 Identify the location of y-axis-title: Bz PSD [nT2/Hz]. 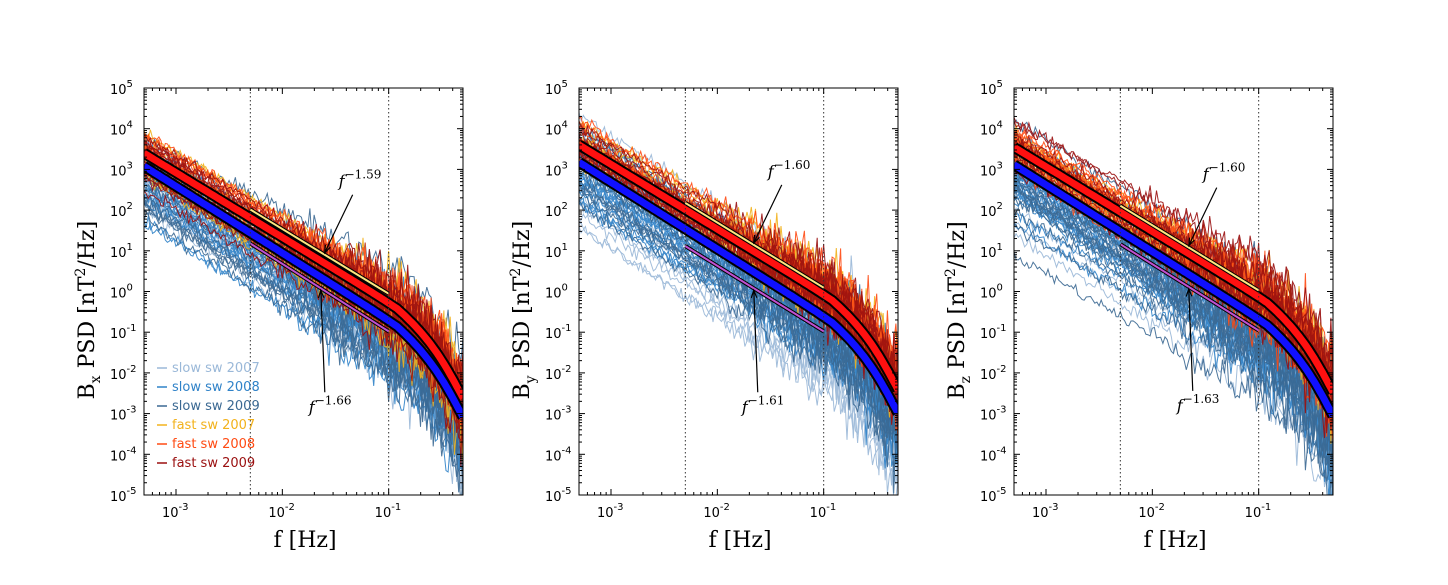
(958, 310).